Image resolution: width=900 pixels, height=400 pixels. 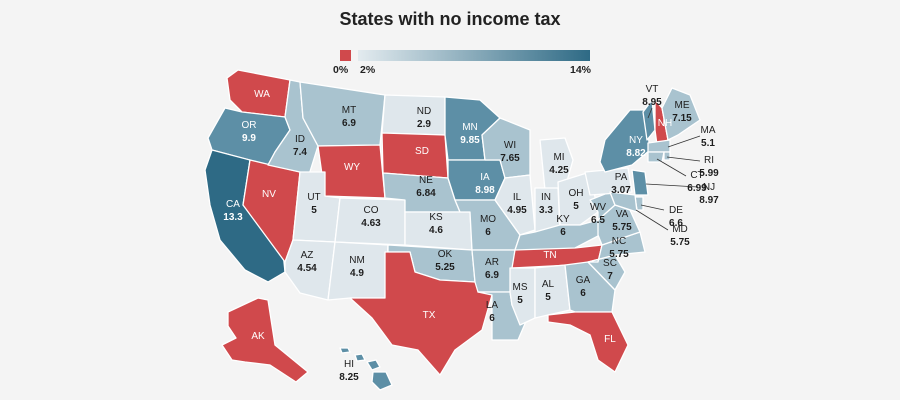 What do you see at coordinates (622, 214) in the screenshot?
I see `state-abbr-va: VA` at bounding box center [622, 214].